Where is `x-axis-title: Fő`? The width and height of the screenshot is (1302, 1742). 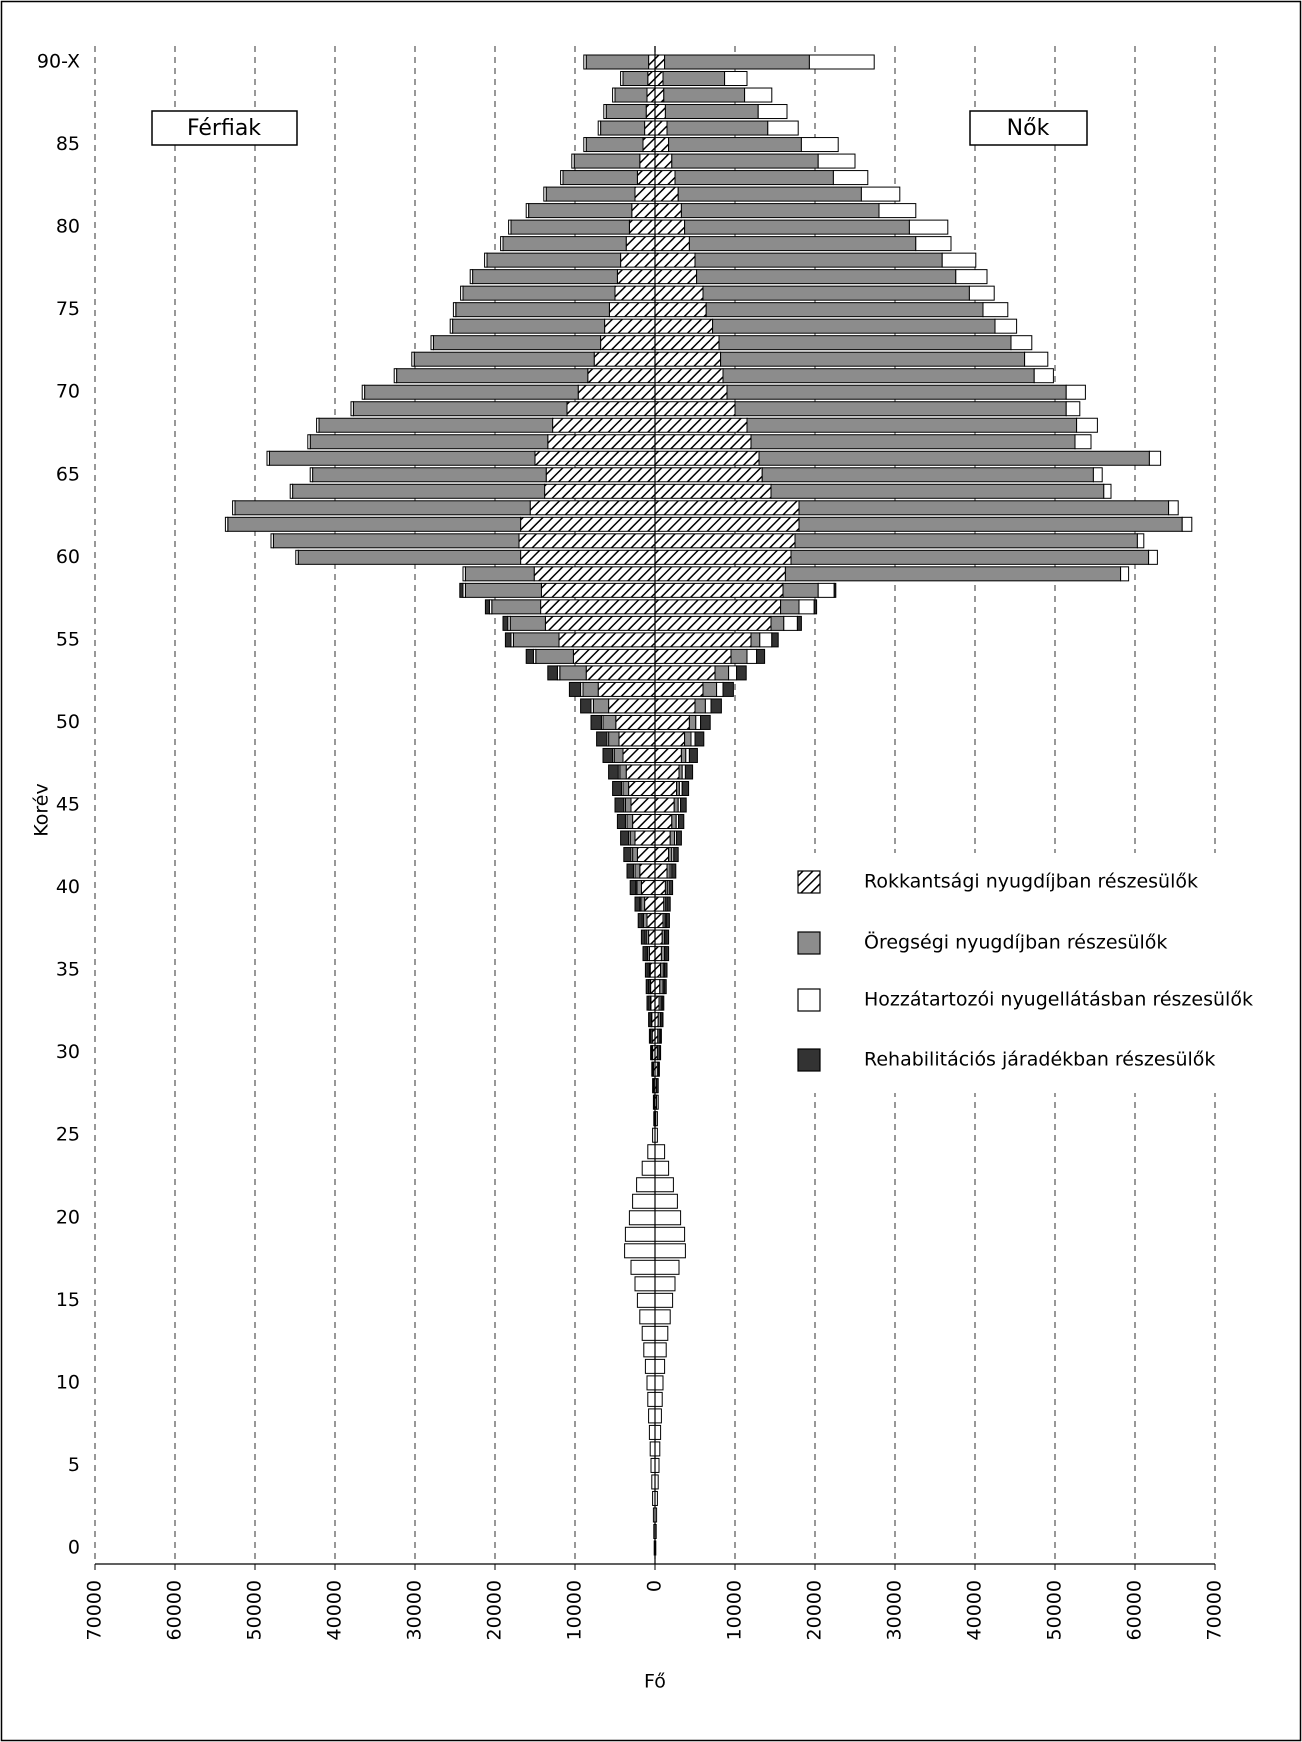 x-axis-title: Fő is located at coordinates (655, 1682).